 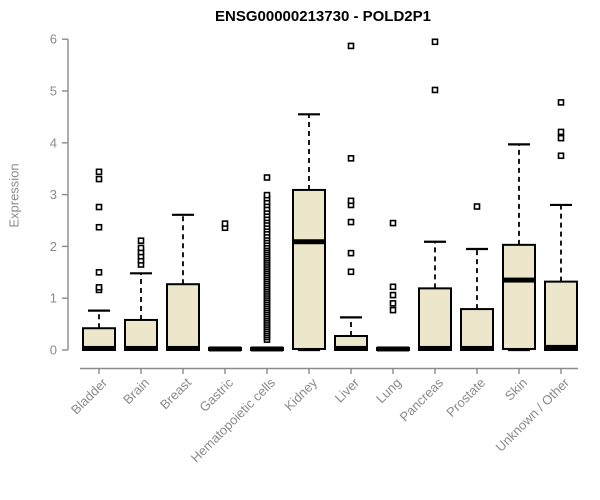 I want to click on x-category-label: Bladder, so click(x=89, y=396).